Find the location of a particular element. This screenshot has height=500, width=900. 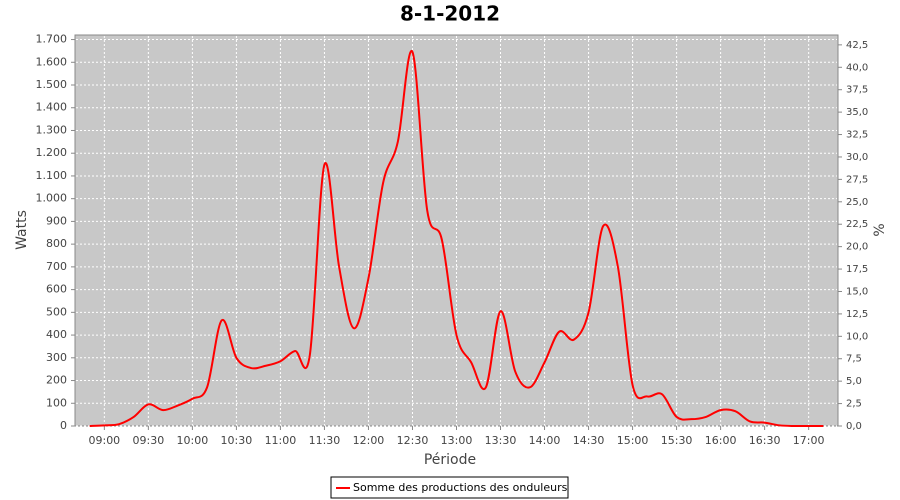

x-tick-label: 14:00 is located at coordinates (545, 440).